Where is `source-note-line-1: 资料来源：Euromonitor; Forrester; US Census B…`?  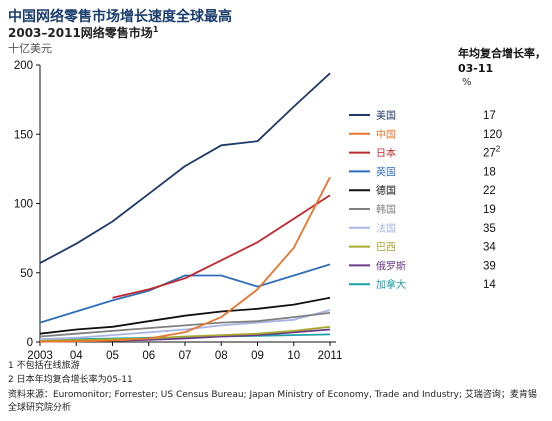 source-note-line-1: 资料来源：Euromonitor; Forrester; US Census B… is located at coordinates (272, 395).